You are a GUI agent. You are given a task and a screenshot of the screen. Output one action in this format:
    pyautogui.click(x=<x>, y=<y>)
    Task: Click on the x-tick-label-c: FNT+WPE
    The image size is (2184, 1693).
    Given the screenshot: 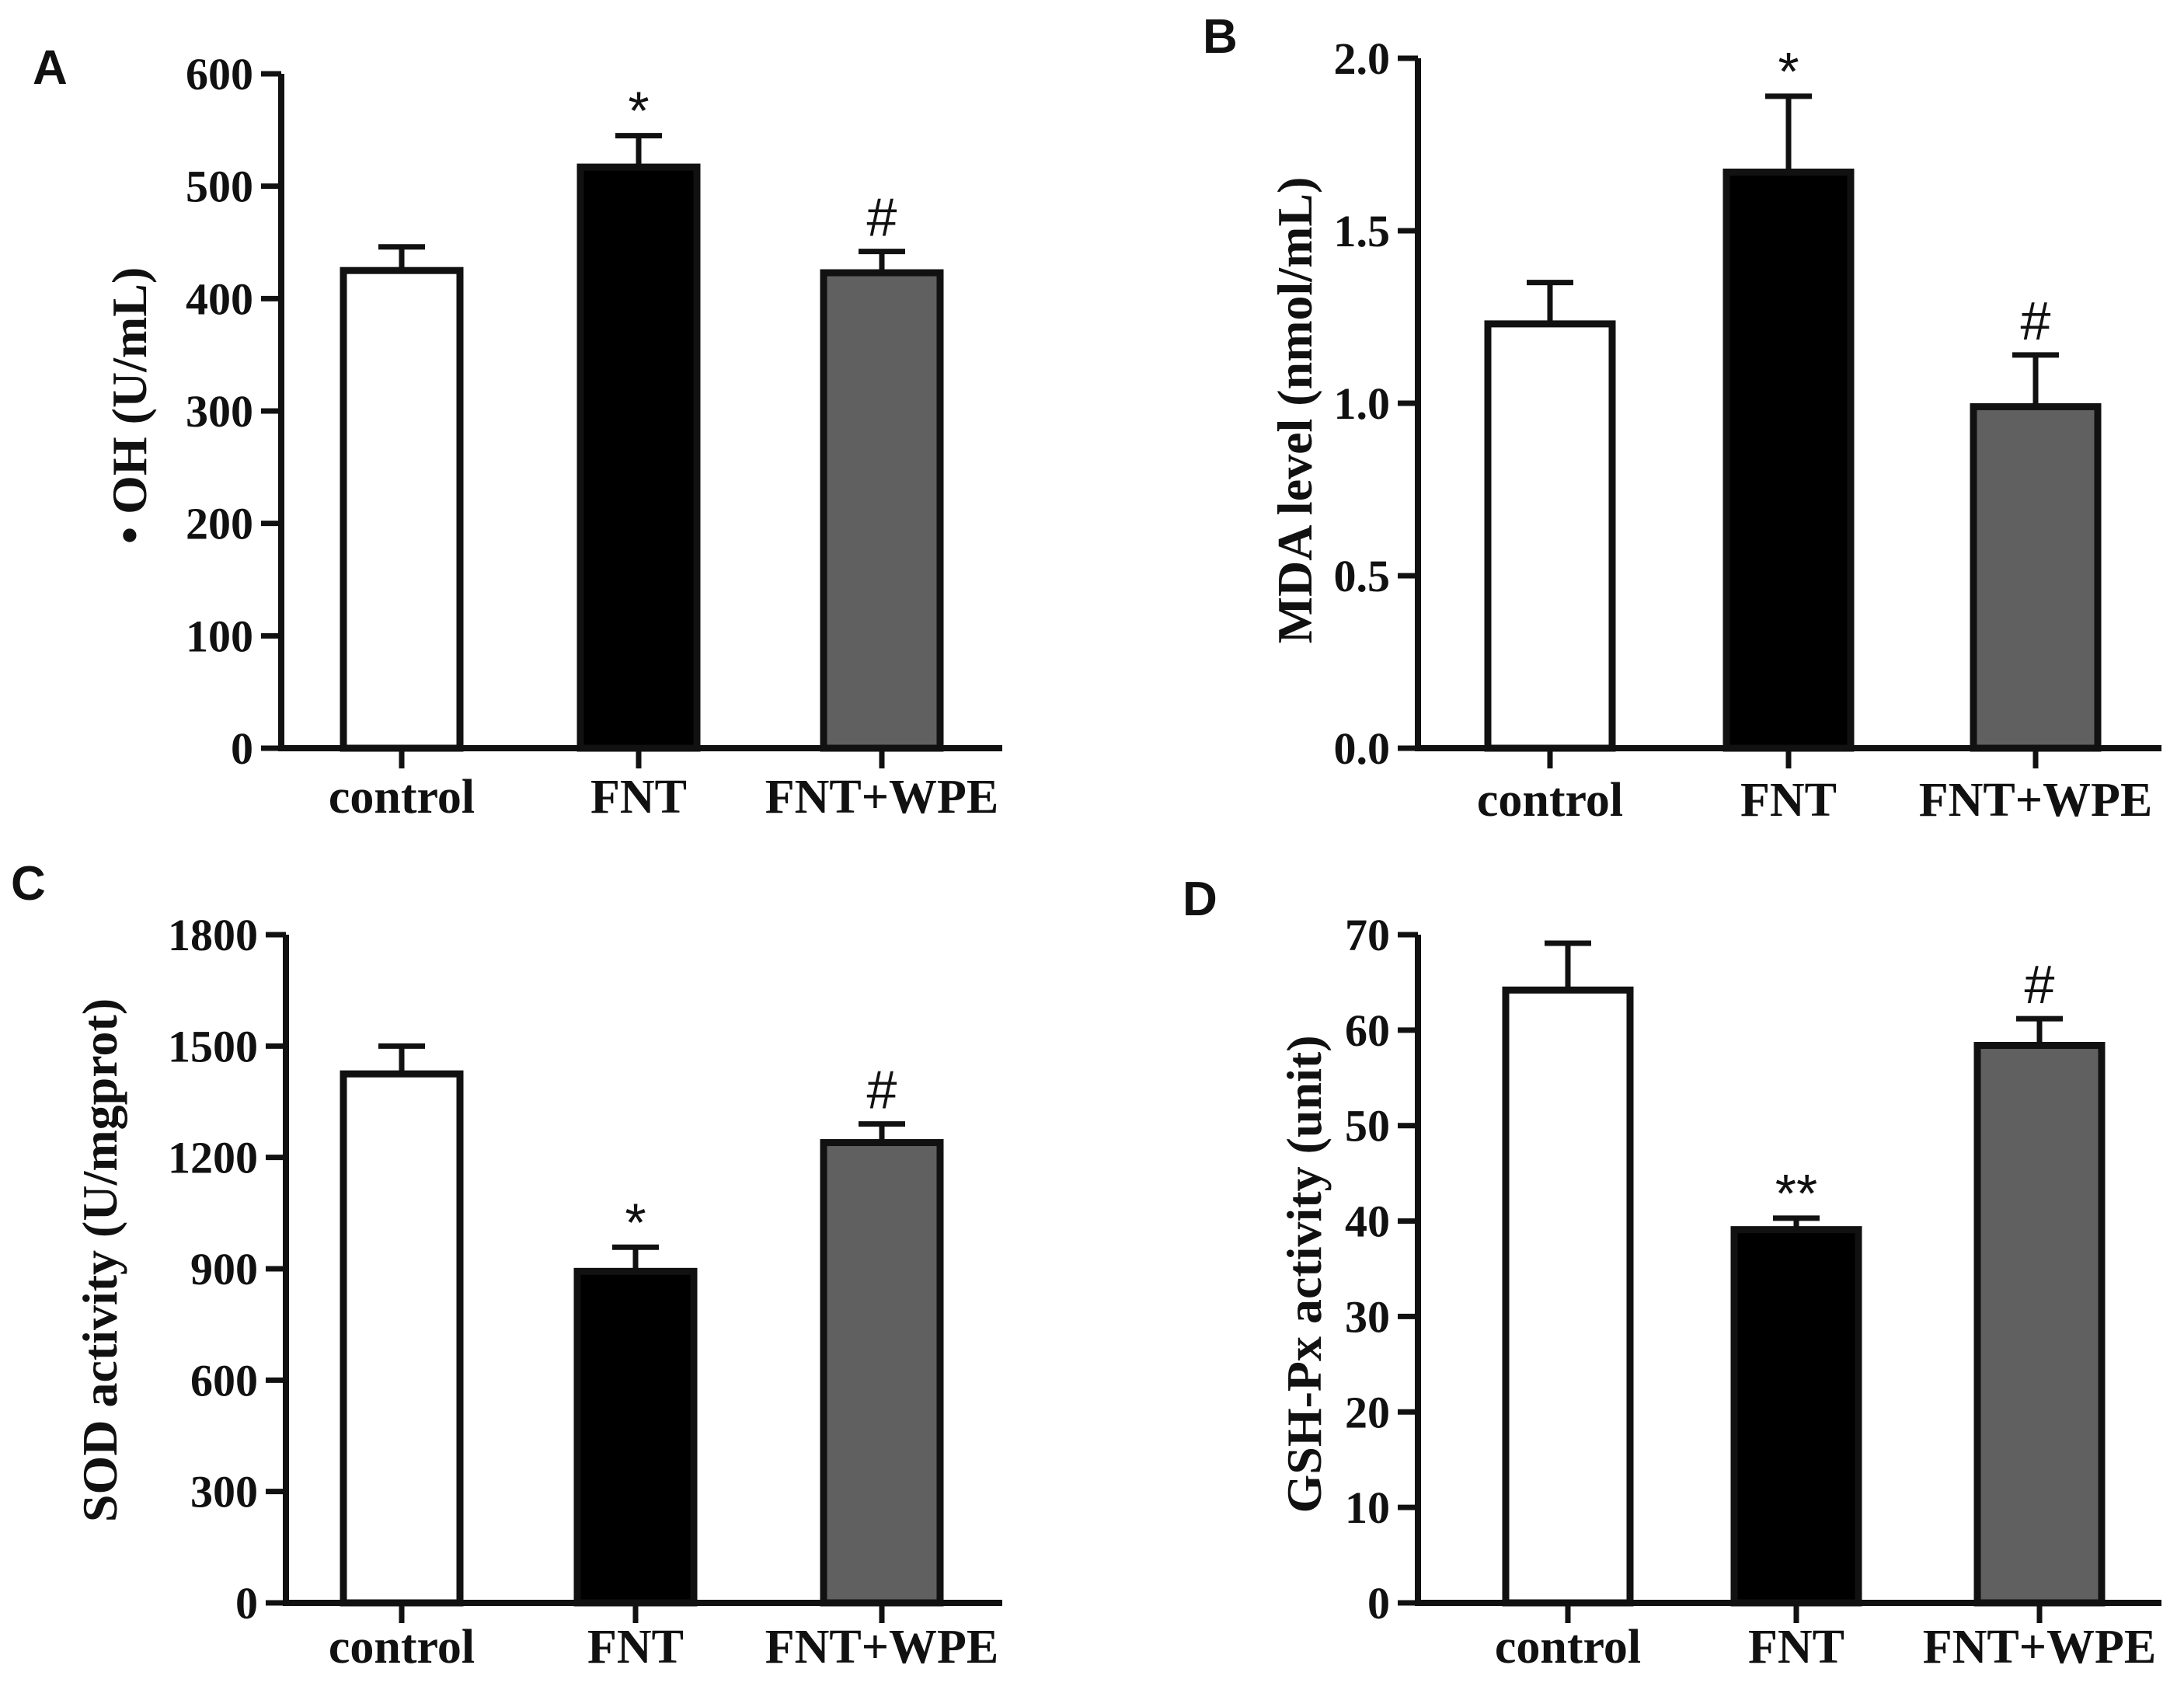 What is the action you would take?
    pyautogui.click(x=882, y=1647)
    